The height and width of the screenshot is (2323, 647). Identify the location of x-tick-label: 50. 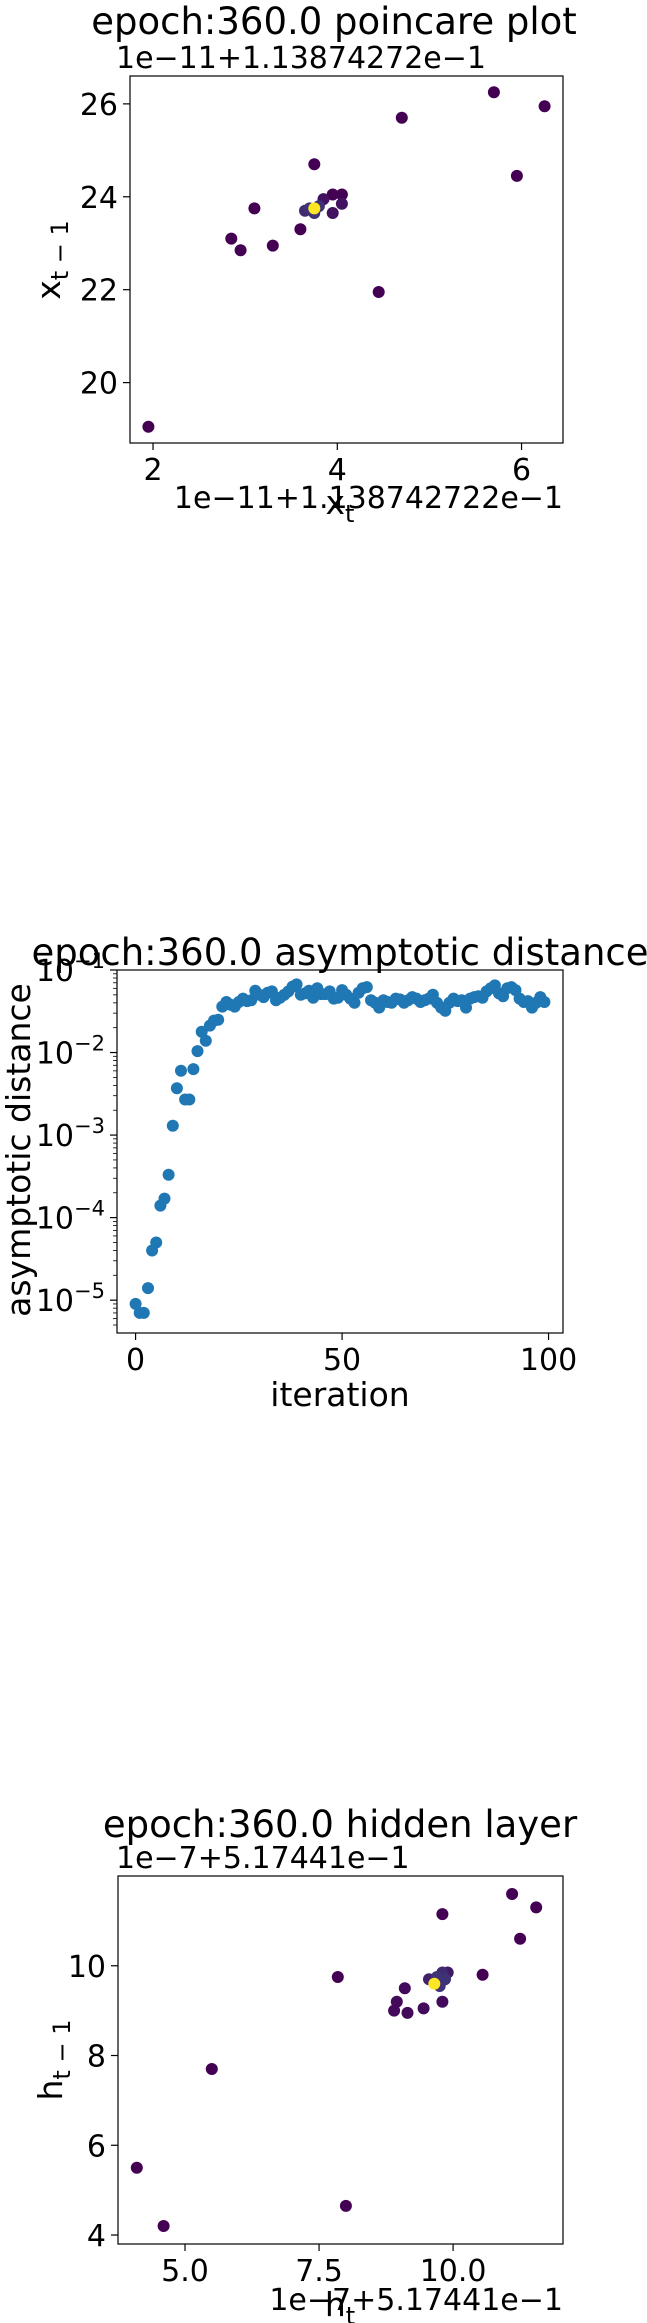
(342, 1360).